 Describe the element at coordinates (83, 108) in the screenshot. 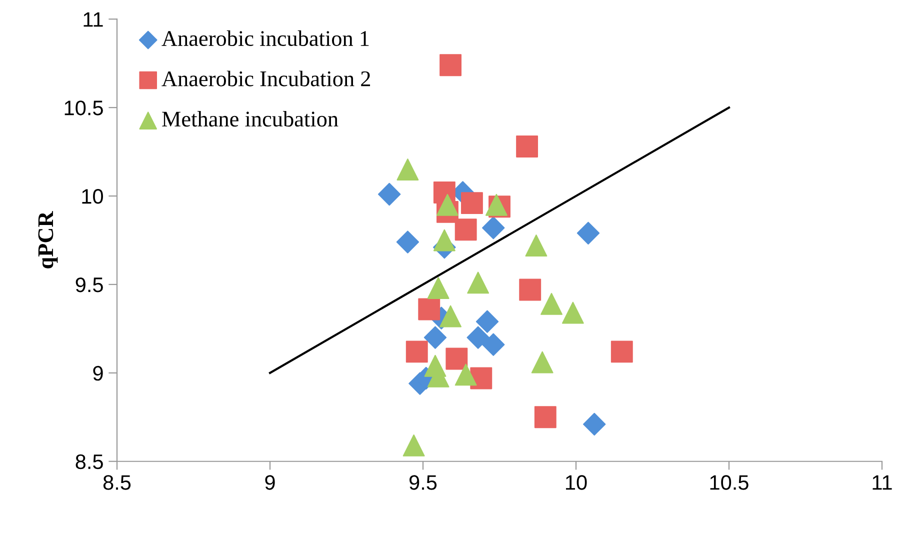

I see `y-tick-label: 10.5` at that location.